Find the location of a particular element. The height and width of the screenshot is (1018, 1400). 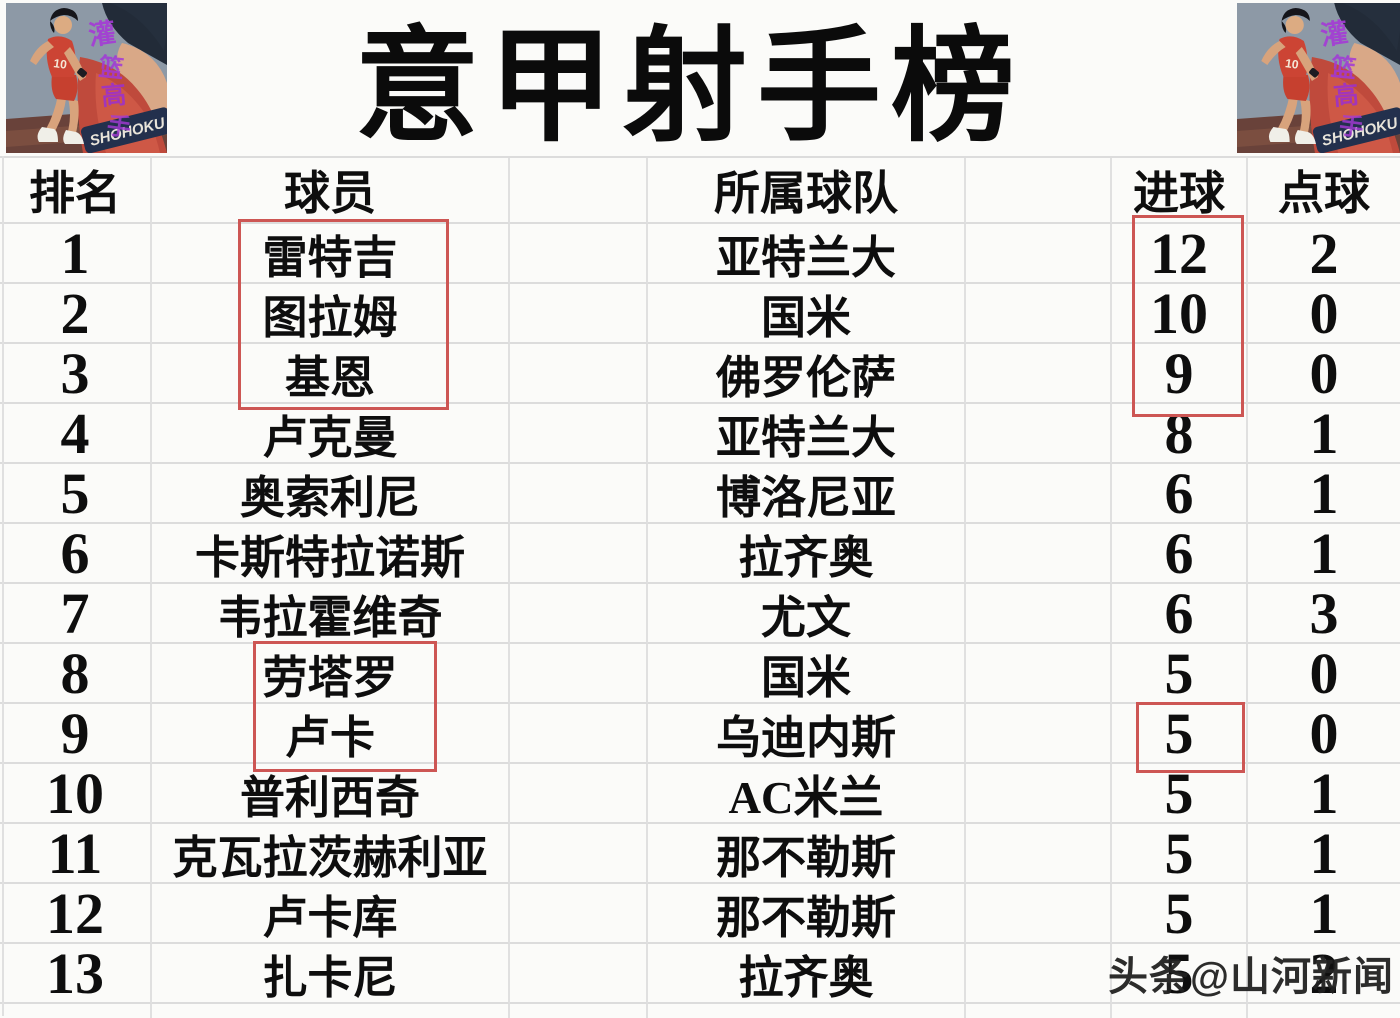

cell-rank: 1 is located at coordinates (76, 253).